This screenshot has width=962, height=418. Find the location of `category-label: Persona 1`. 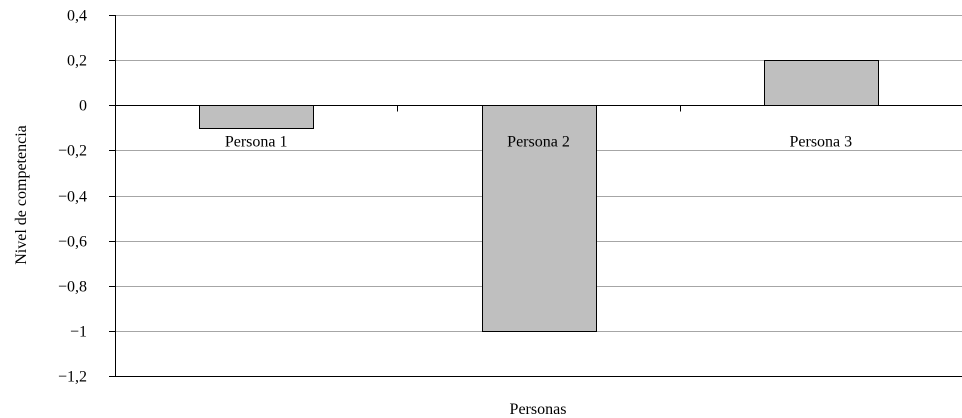

category-label: Persona 1 is located at coordinates (256, 141).